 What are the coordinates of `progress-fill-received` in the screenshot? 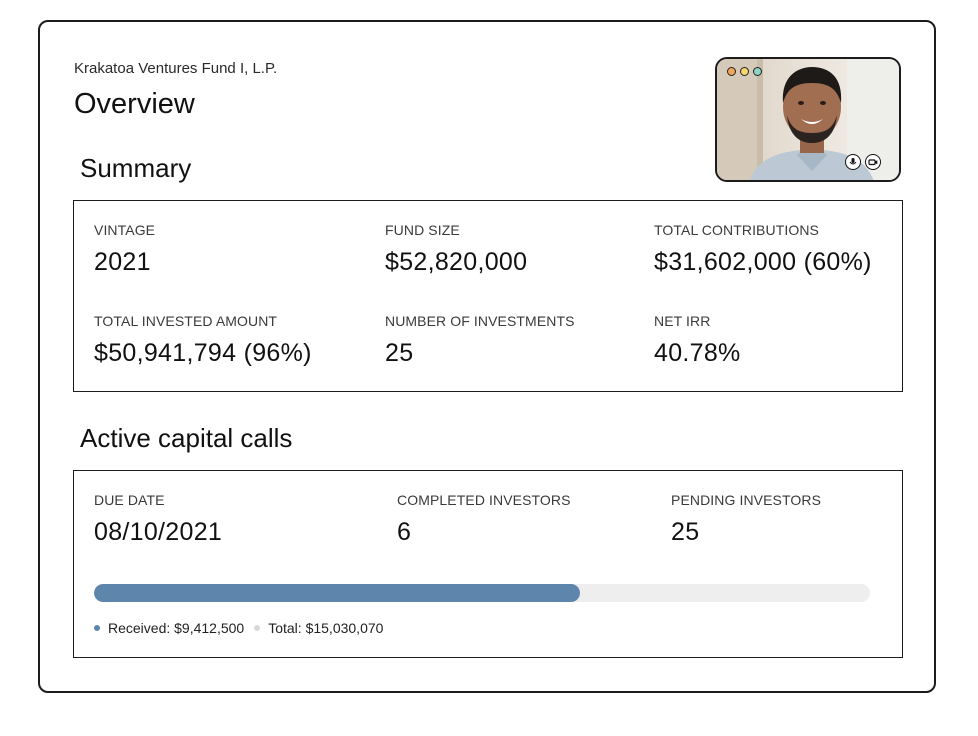 It's located at (337, 593).